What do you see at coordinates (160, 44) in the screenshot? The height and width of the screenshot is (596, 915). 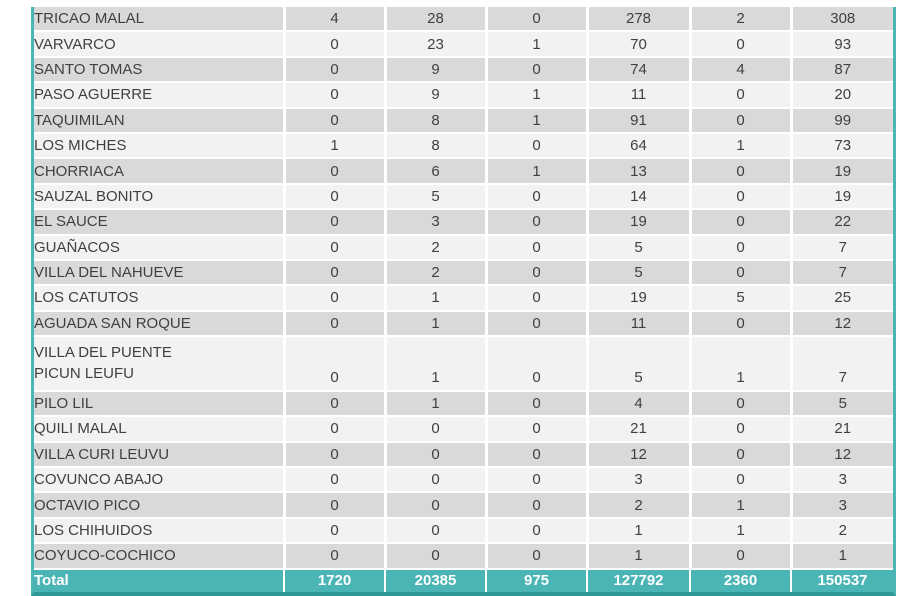 I see `locality-name-cell: VARVARCO` at bounding box center [160, 44].